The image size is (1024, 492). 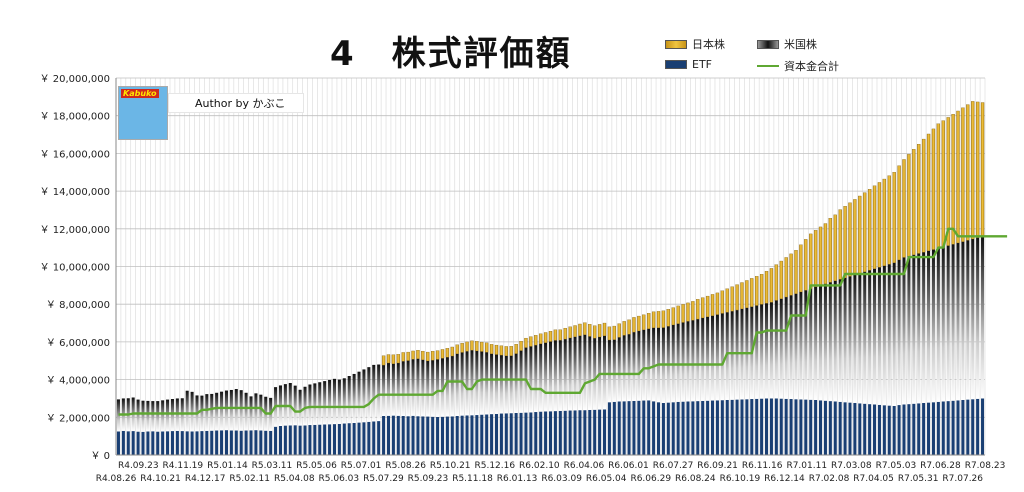 What do you see at coordinates (140, 93) in the screenshot?
I see `logo-text: Kabuko` at bounding box center [140, 93].